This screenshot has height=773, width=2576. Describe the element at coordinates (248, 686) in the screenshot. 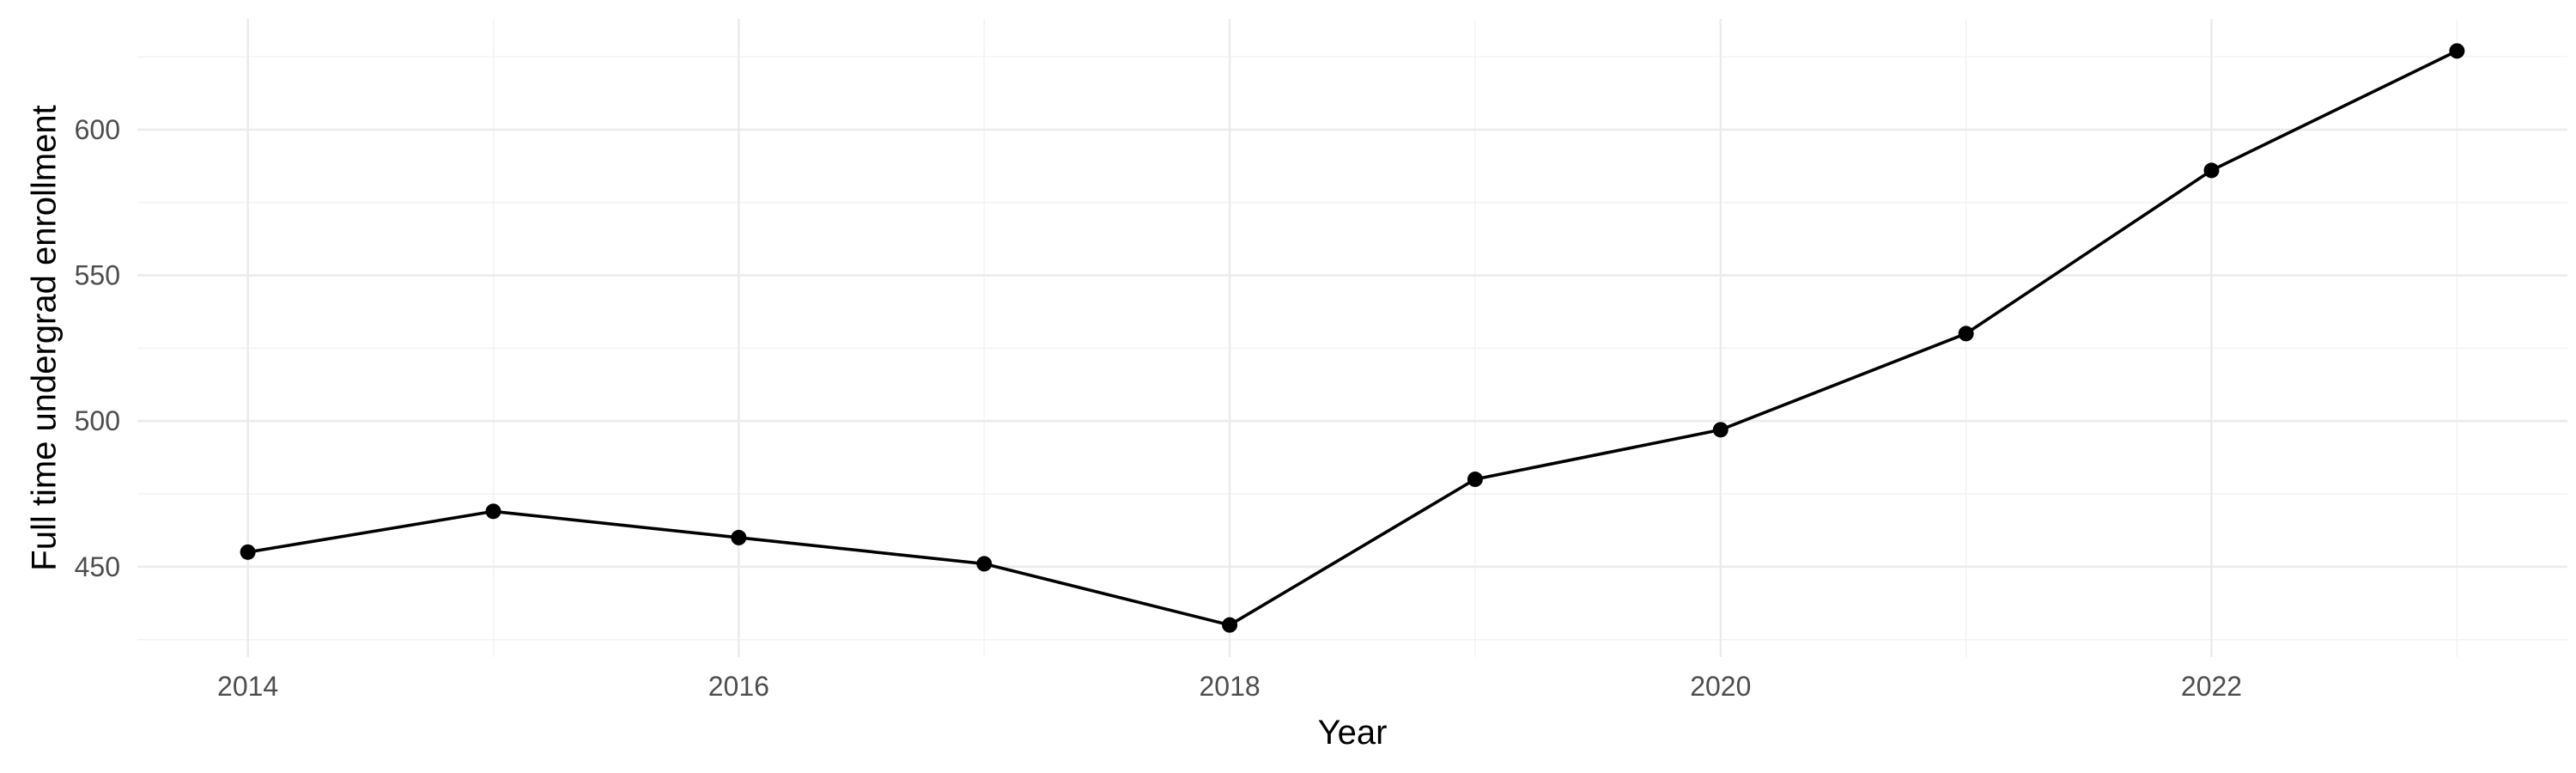

I see `x-tick-label: 2014` at that location.